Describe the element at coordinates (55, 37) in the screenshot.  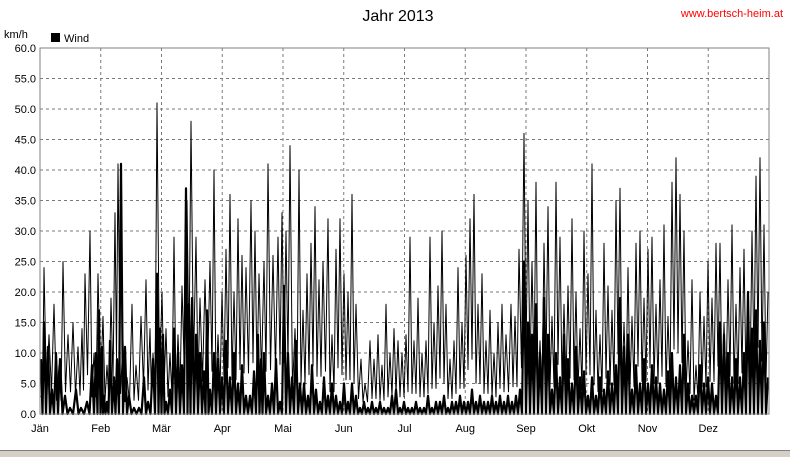
I see `legend-swatch` at that location.